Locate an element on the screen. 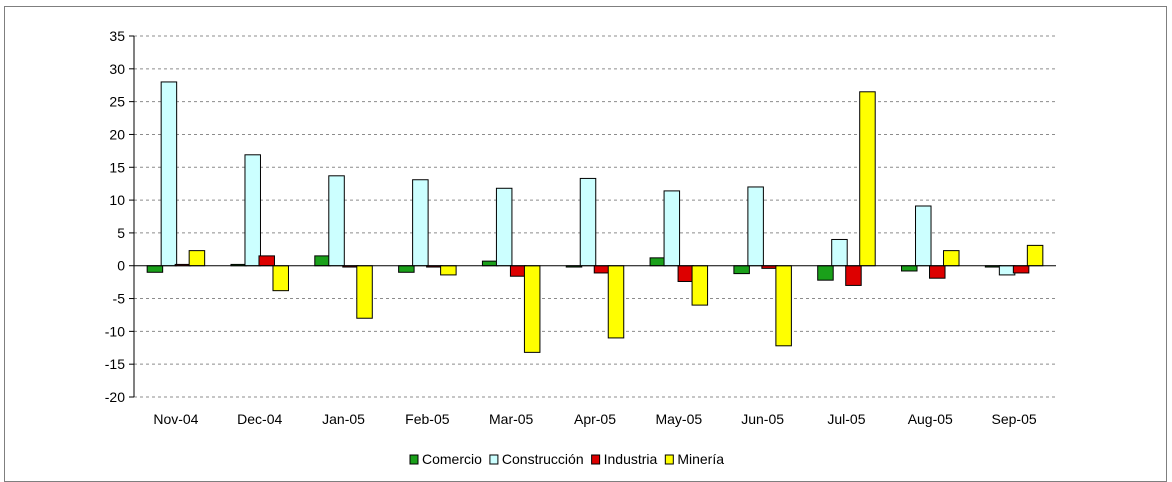 This screenshot has height=482, width=1172. legend-item-construcci-n: Construcción is located at coordinates (536, 459).